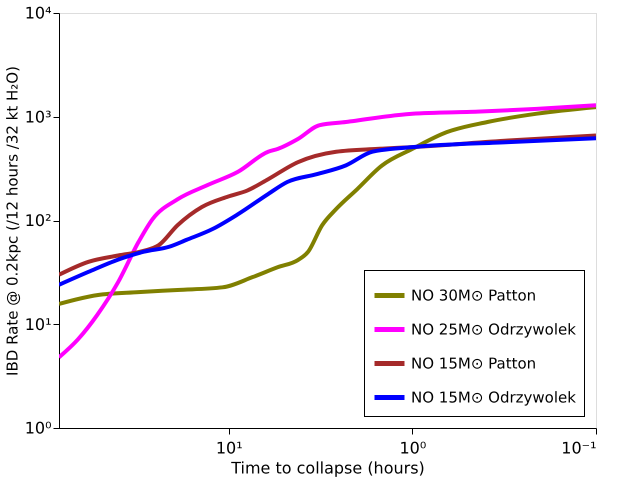 The image size is (636, 491). What do you see at coordinates (13, 221) in the screenshot?
I see `y-axis-title: IBD Rate @ 0.2kpc (/12 hours /32 kt H₂O)` at bounding box center [13, 221].